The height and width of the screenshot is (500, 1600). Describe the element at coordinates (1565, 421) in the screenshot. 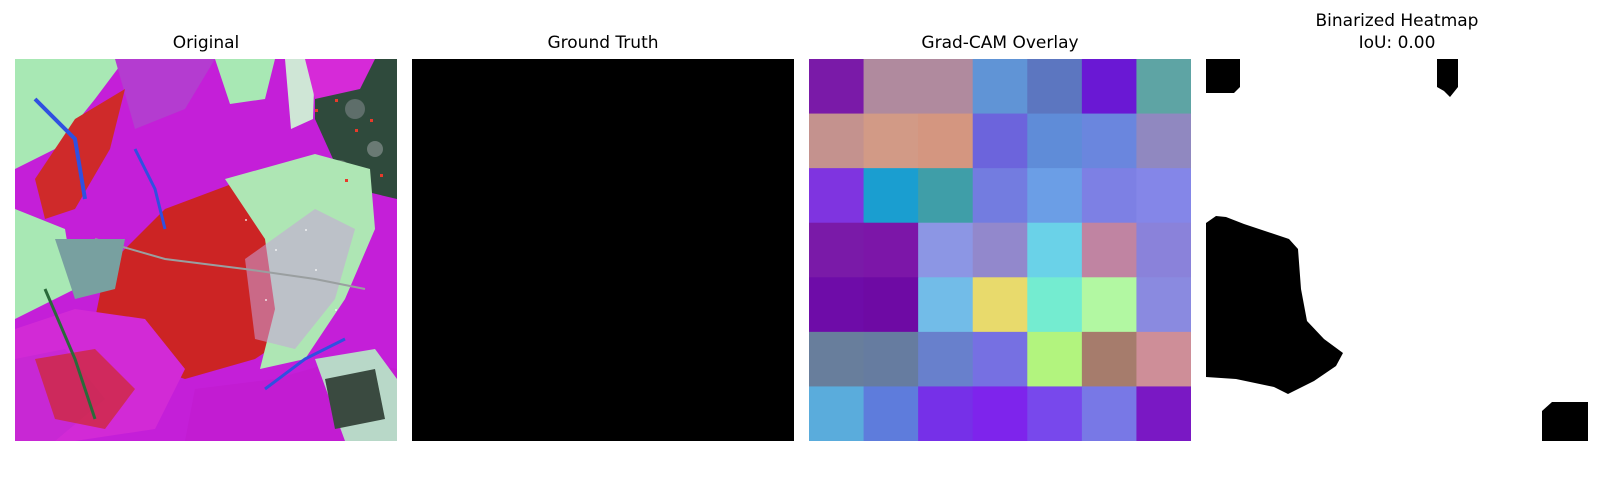

I see `blob-bottom-right` at that location.